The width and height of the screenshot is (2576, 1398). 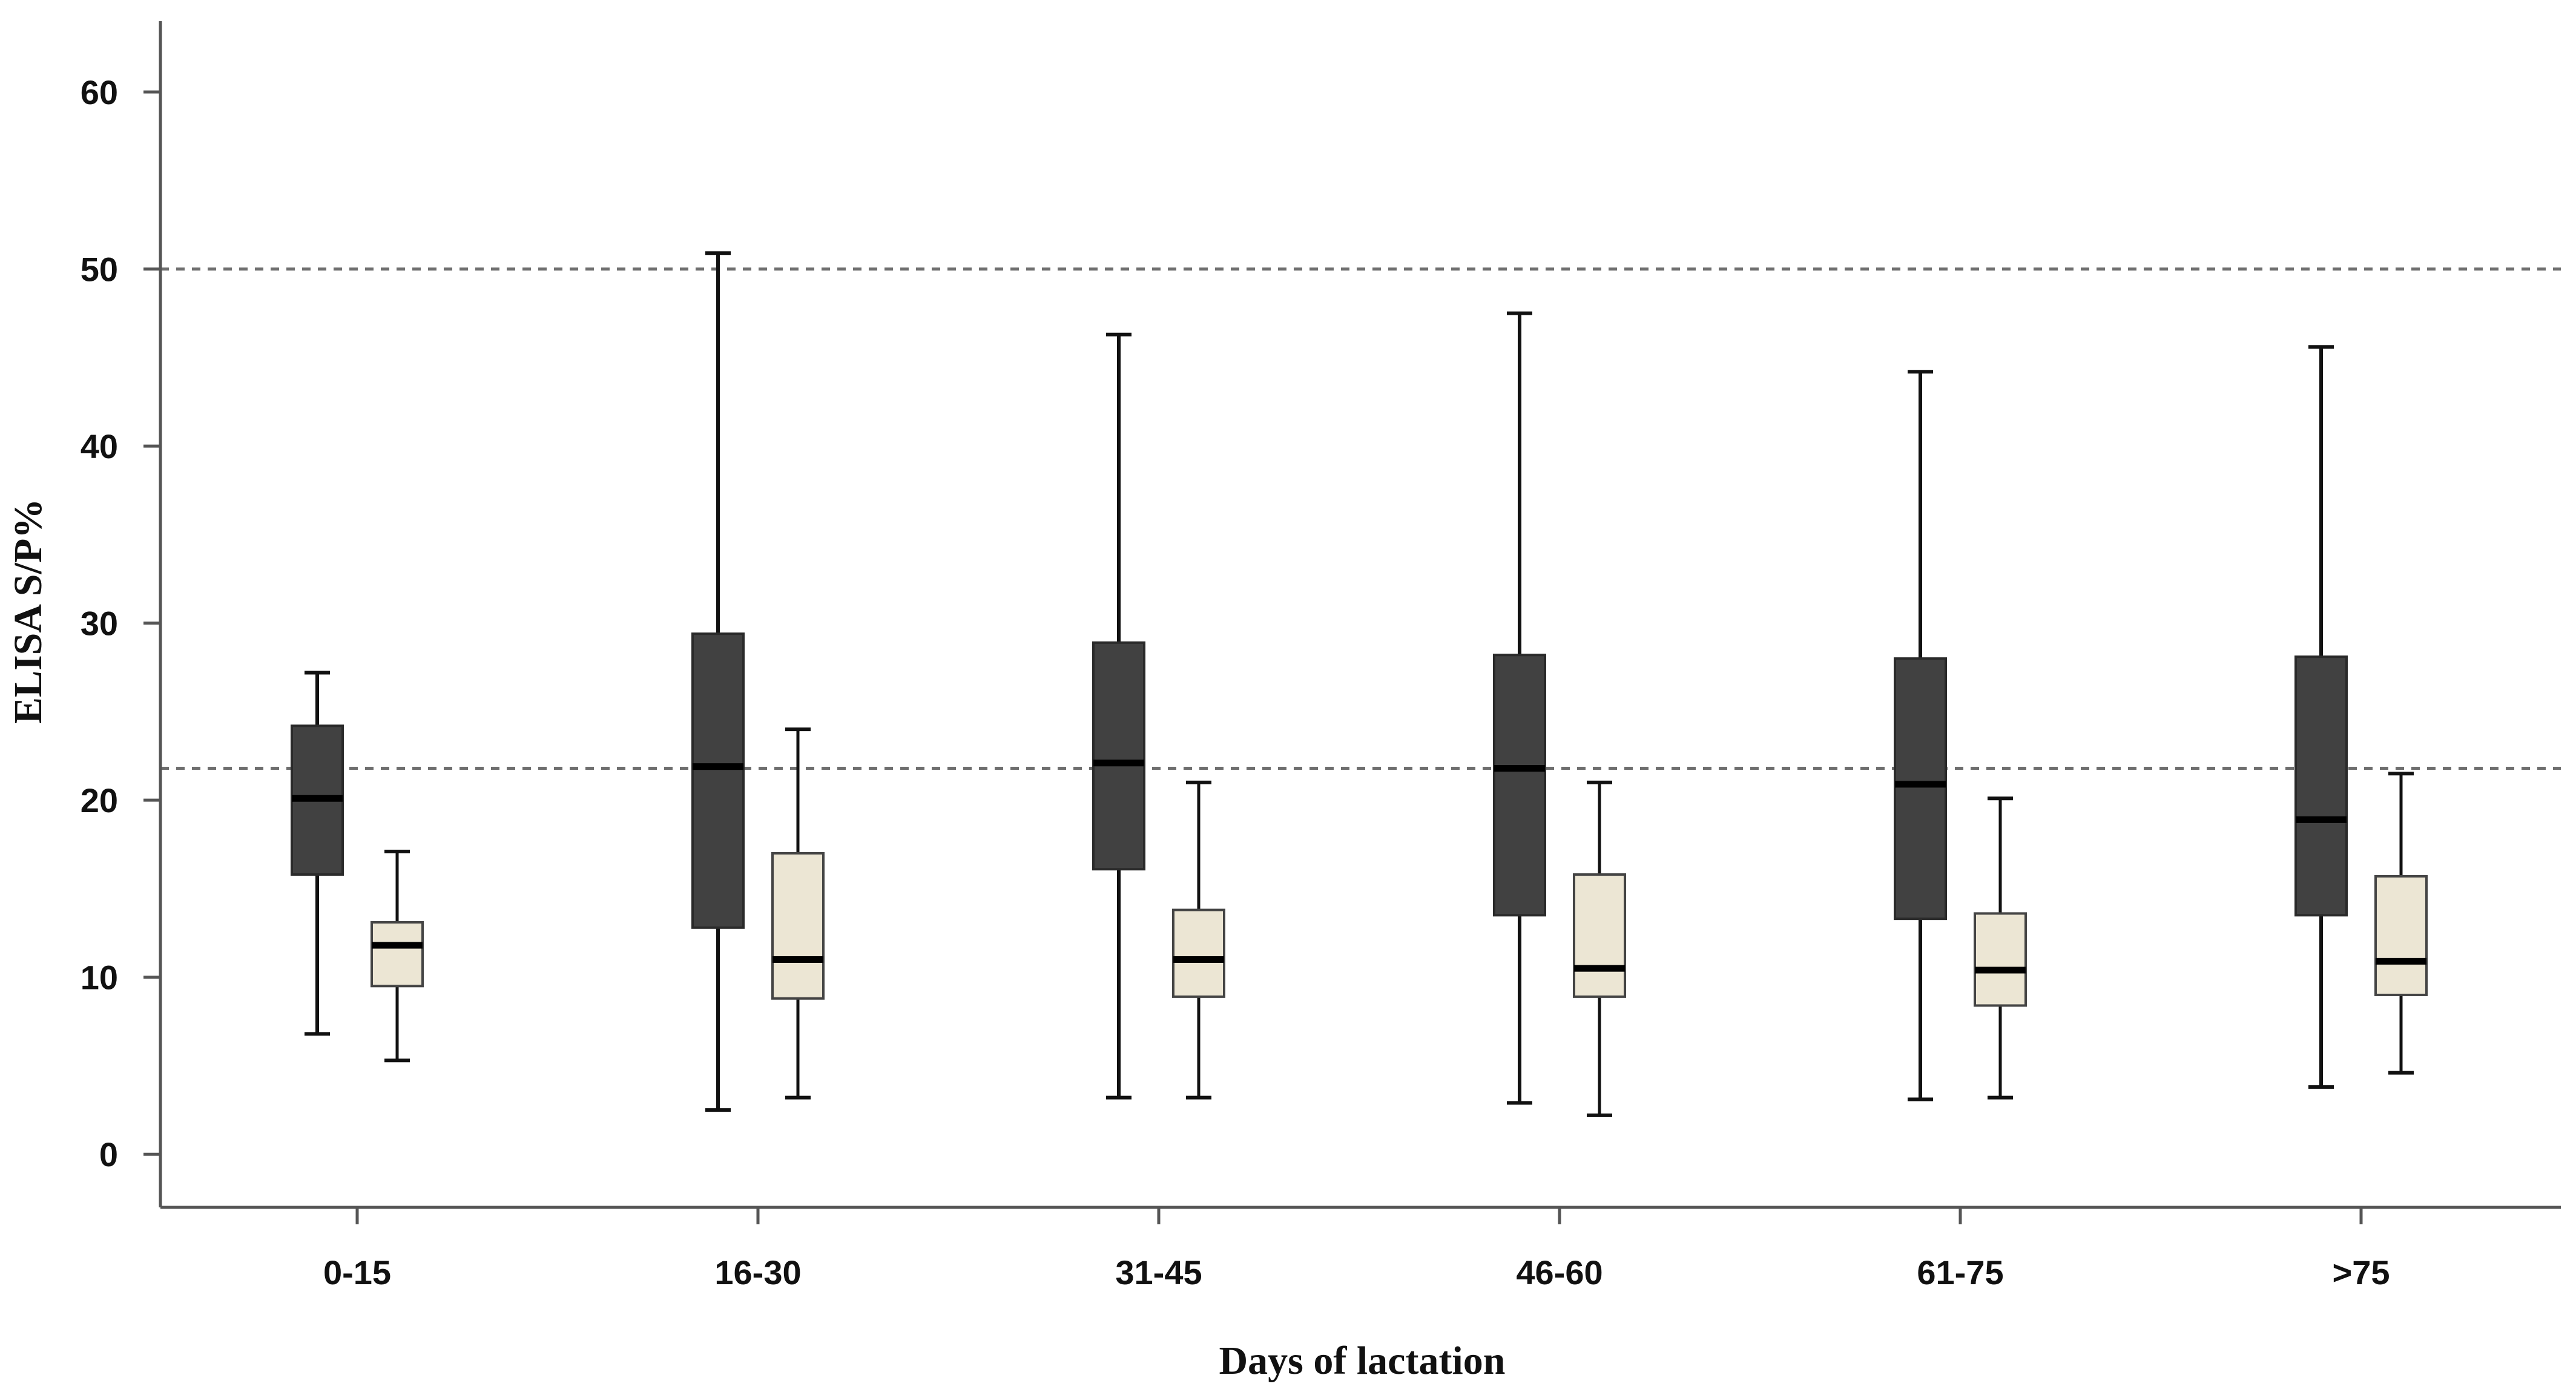 What do you see at coordinates (99, 800) in the screenshot?
I see `y-tick-label: 20` at bounding box center [99, 800].